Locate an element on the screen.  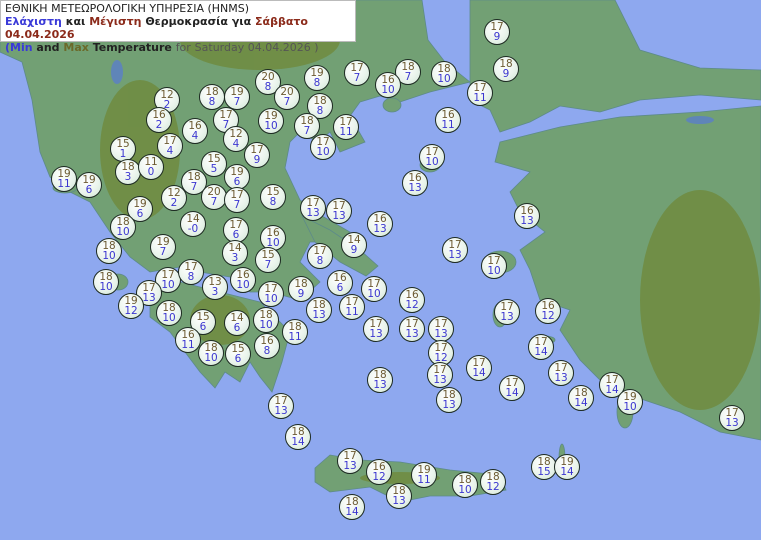
station-marker: 17 8 is located at coordinates (320, 256).